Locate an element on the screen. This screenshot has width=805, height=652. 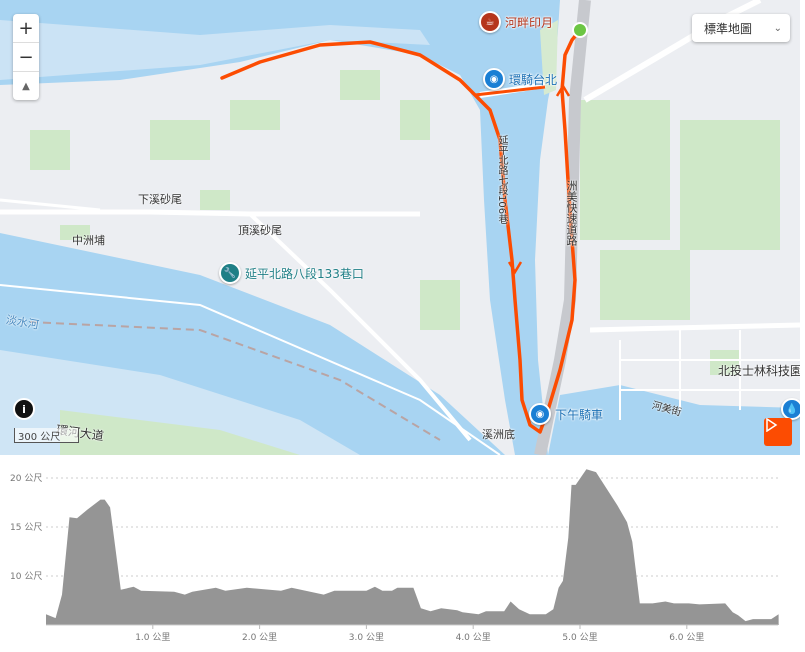
scale-bar: 300 公尺 is located at coordinates (46, 435).